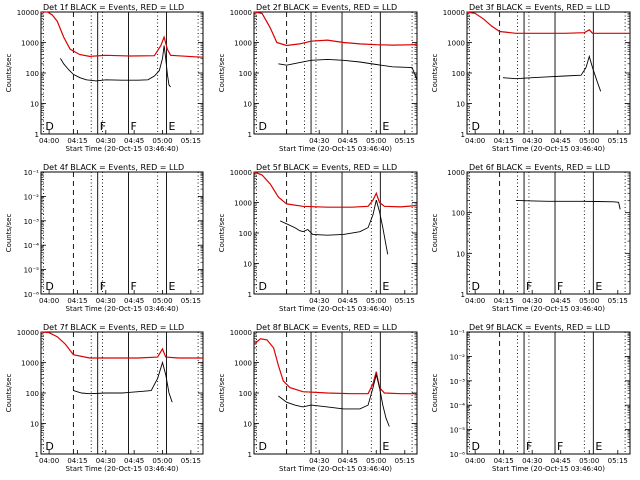 The width and height of the screenshot is (640, 480). What do you see at coordinates (539, 167) in the screenshot?
I see `chart-title: Det 6f BLACK = Events, RED = LLD` at bounding box center [539, 167].